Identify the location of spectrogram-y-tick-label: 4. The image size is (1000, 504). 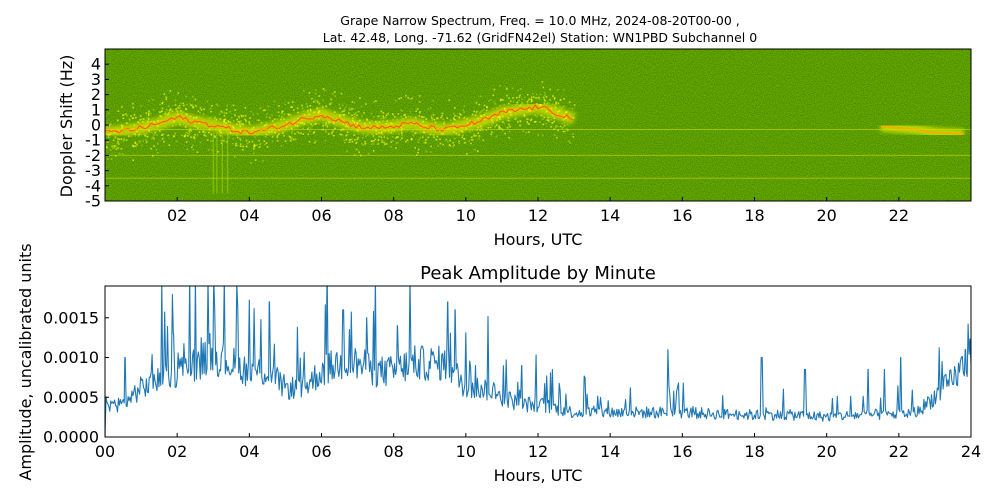
(96, 64).